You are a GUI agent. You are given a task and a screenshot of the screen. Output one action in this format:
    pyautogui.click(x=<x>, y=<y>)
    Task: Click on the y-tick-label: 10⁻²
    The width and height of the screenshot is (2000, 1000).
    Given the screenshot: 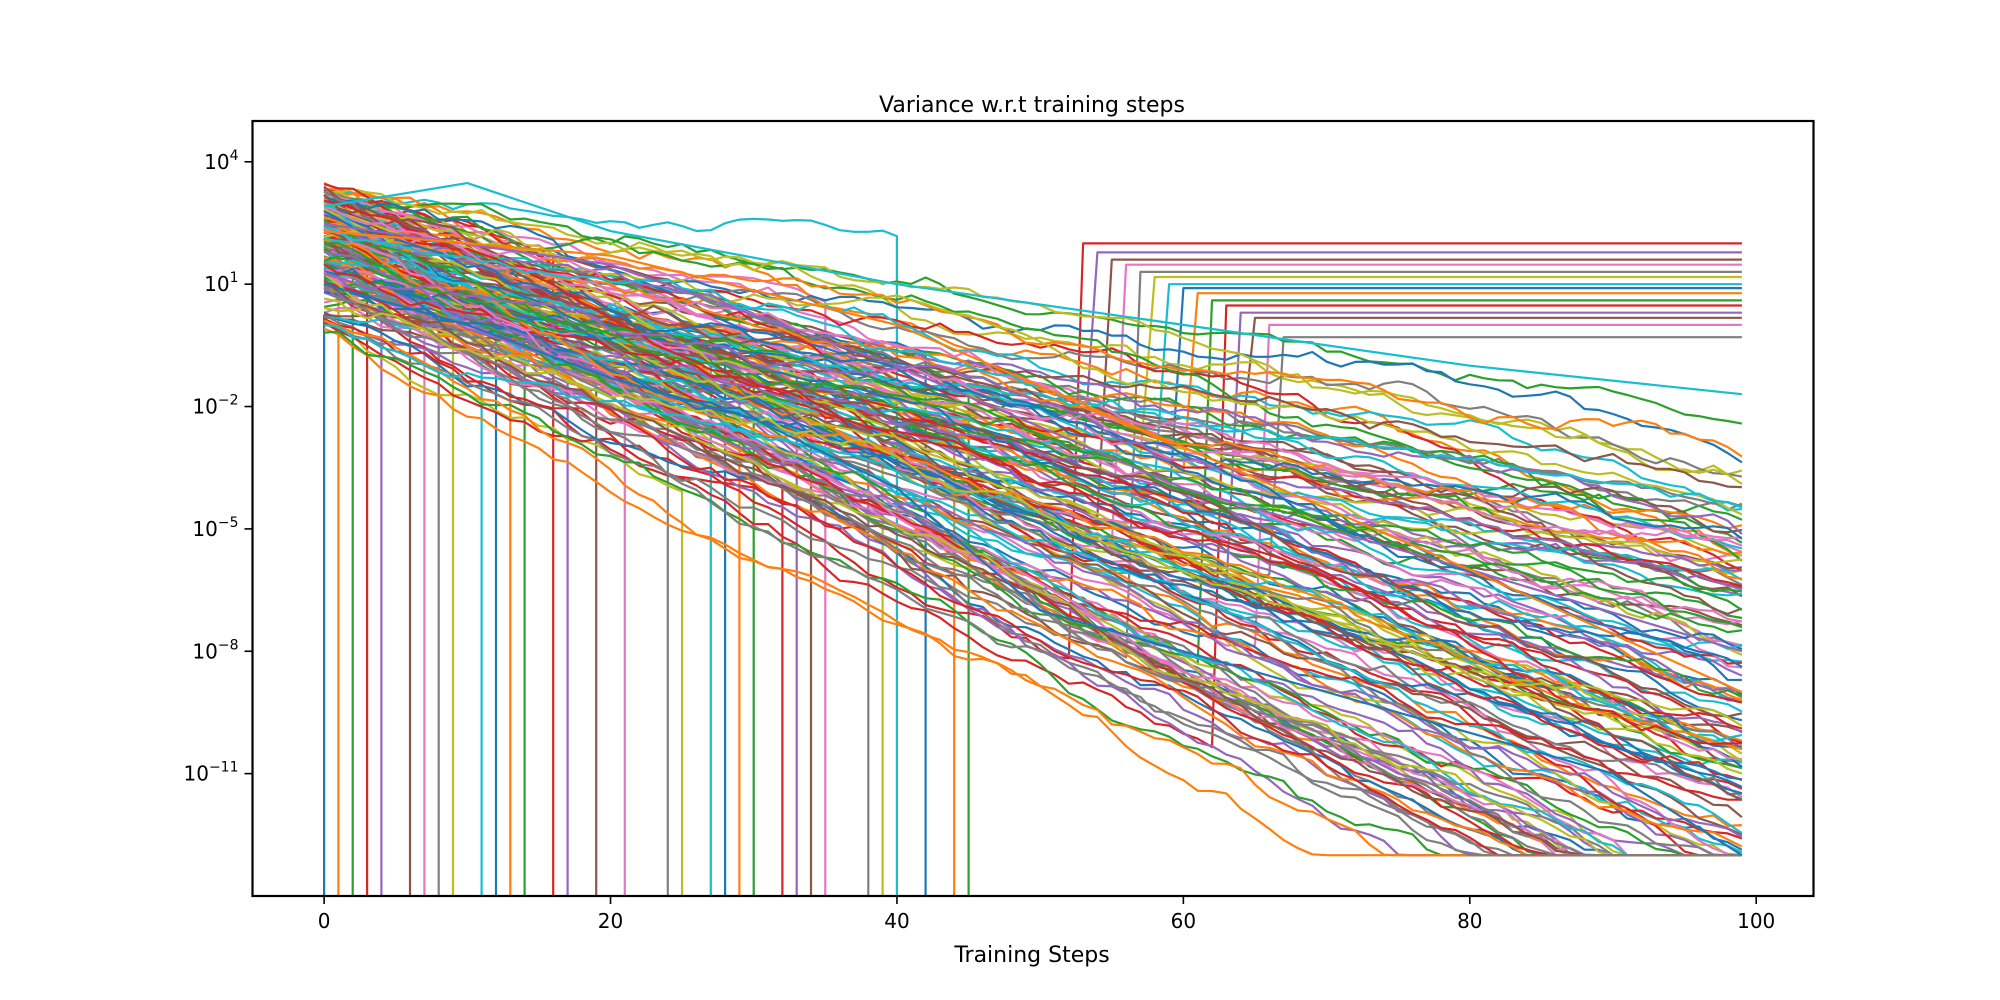 What is the action you would take?
    pyautogui.click(x=215, y=406)
    